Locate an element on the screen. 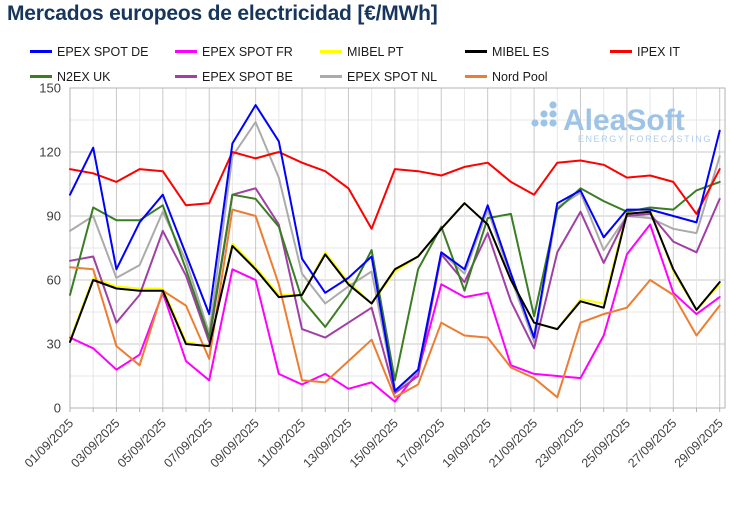 The image size is (730, 509). y-axis-tick-label: 90 is located at coordinates (54, 216).